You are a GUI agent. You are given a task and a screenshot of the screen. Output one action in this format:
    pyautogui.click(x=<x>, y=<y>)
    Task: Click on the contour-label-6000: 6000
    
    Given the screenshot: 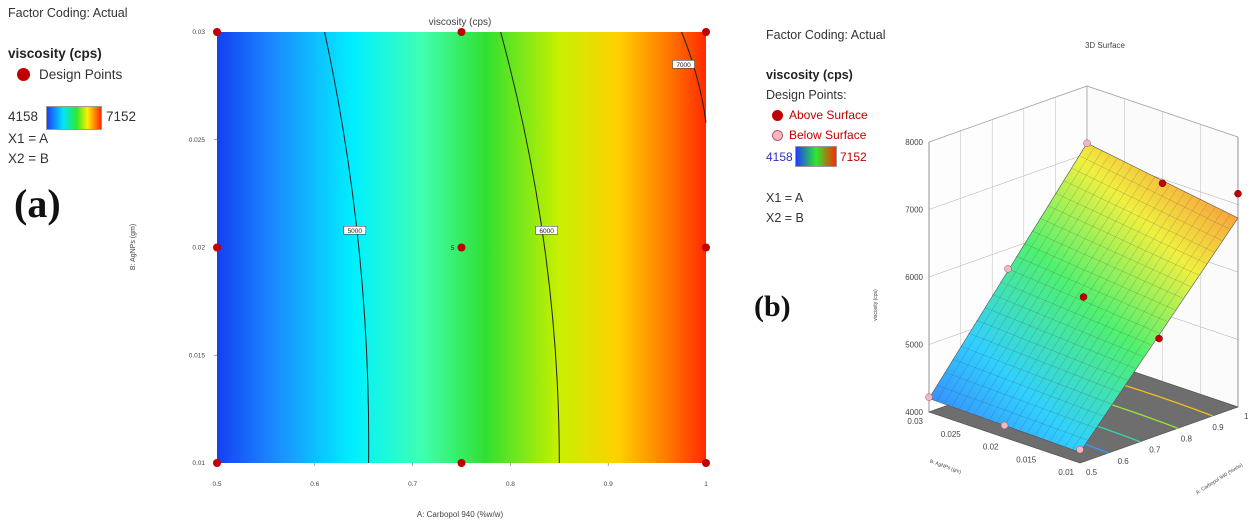 What is the action you would take?
    pyautogui.click(x=546, y=231)
    